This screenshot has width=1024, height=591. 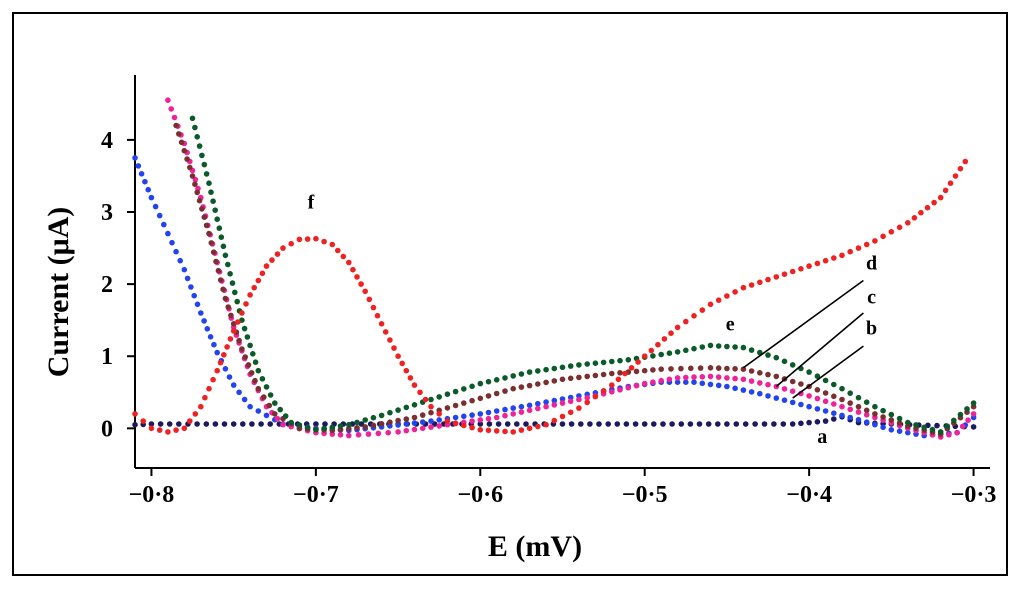 I want to click on x-tick-label: −0·7, so click(x=316, y=495).